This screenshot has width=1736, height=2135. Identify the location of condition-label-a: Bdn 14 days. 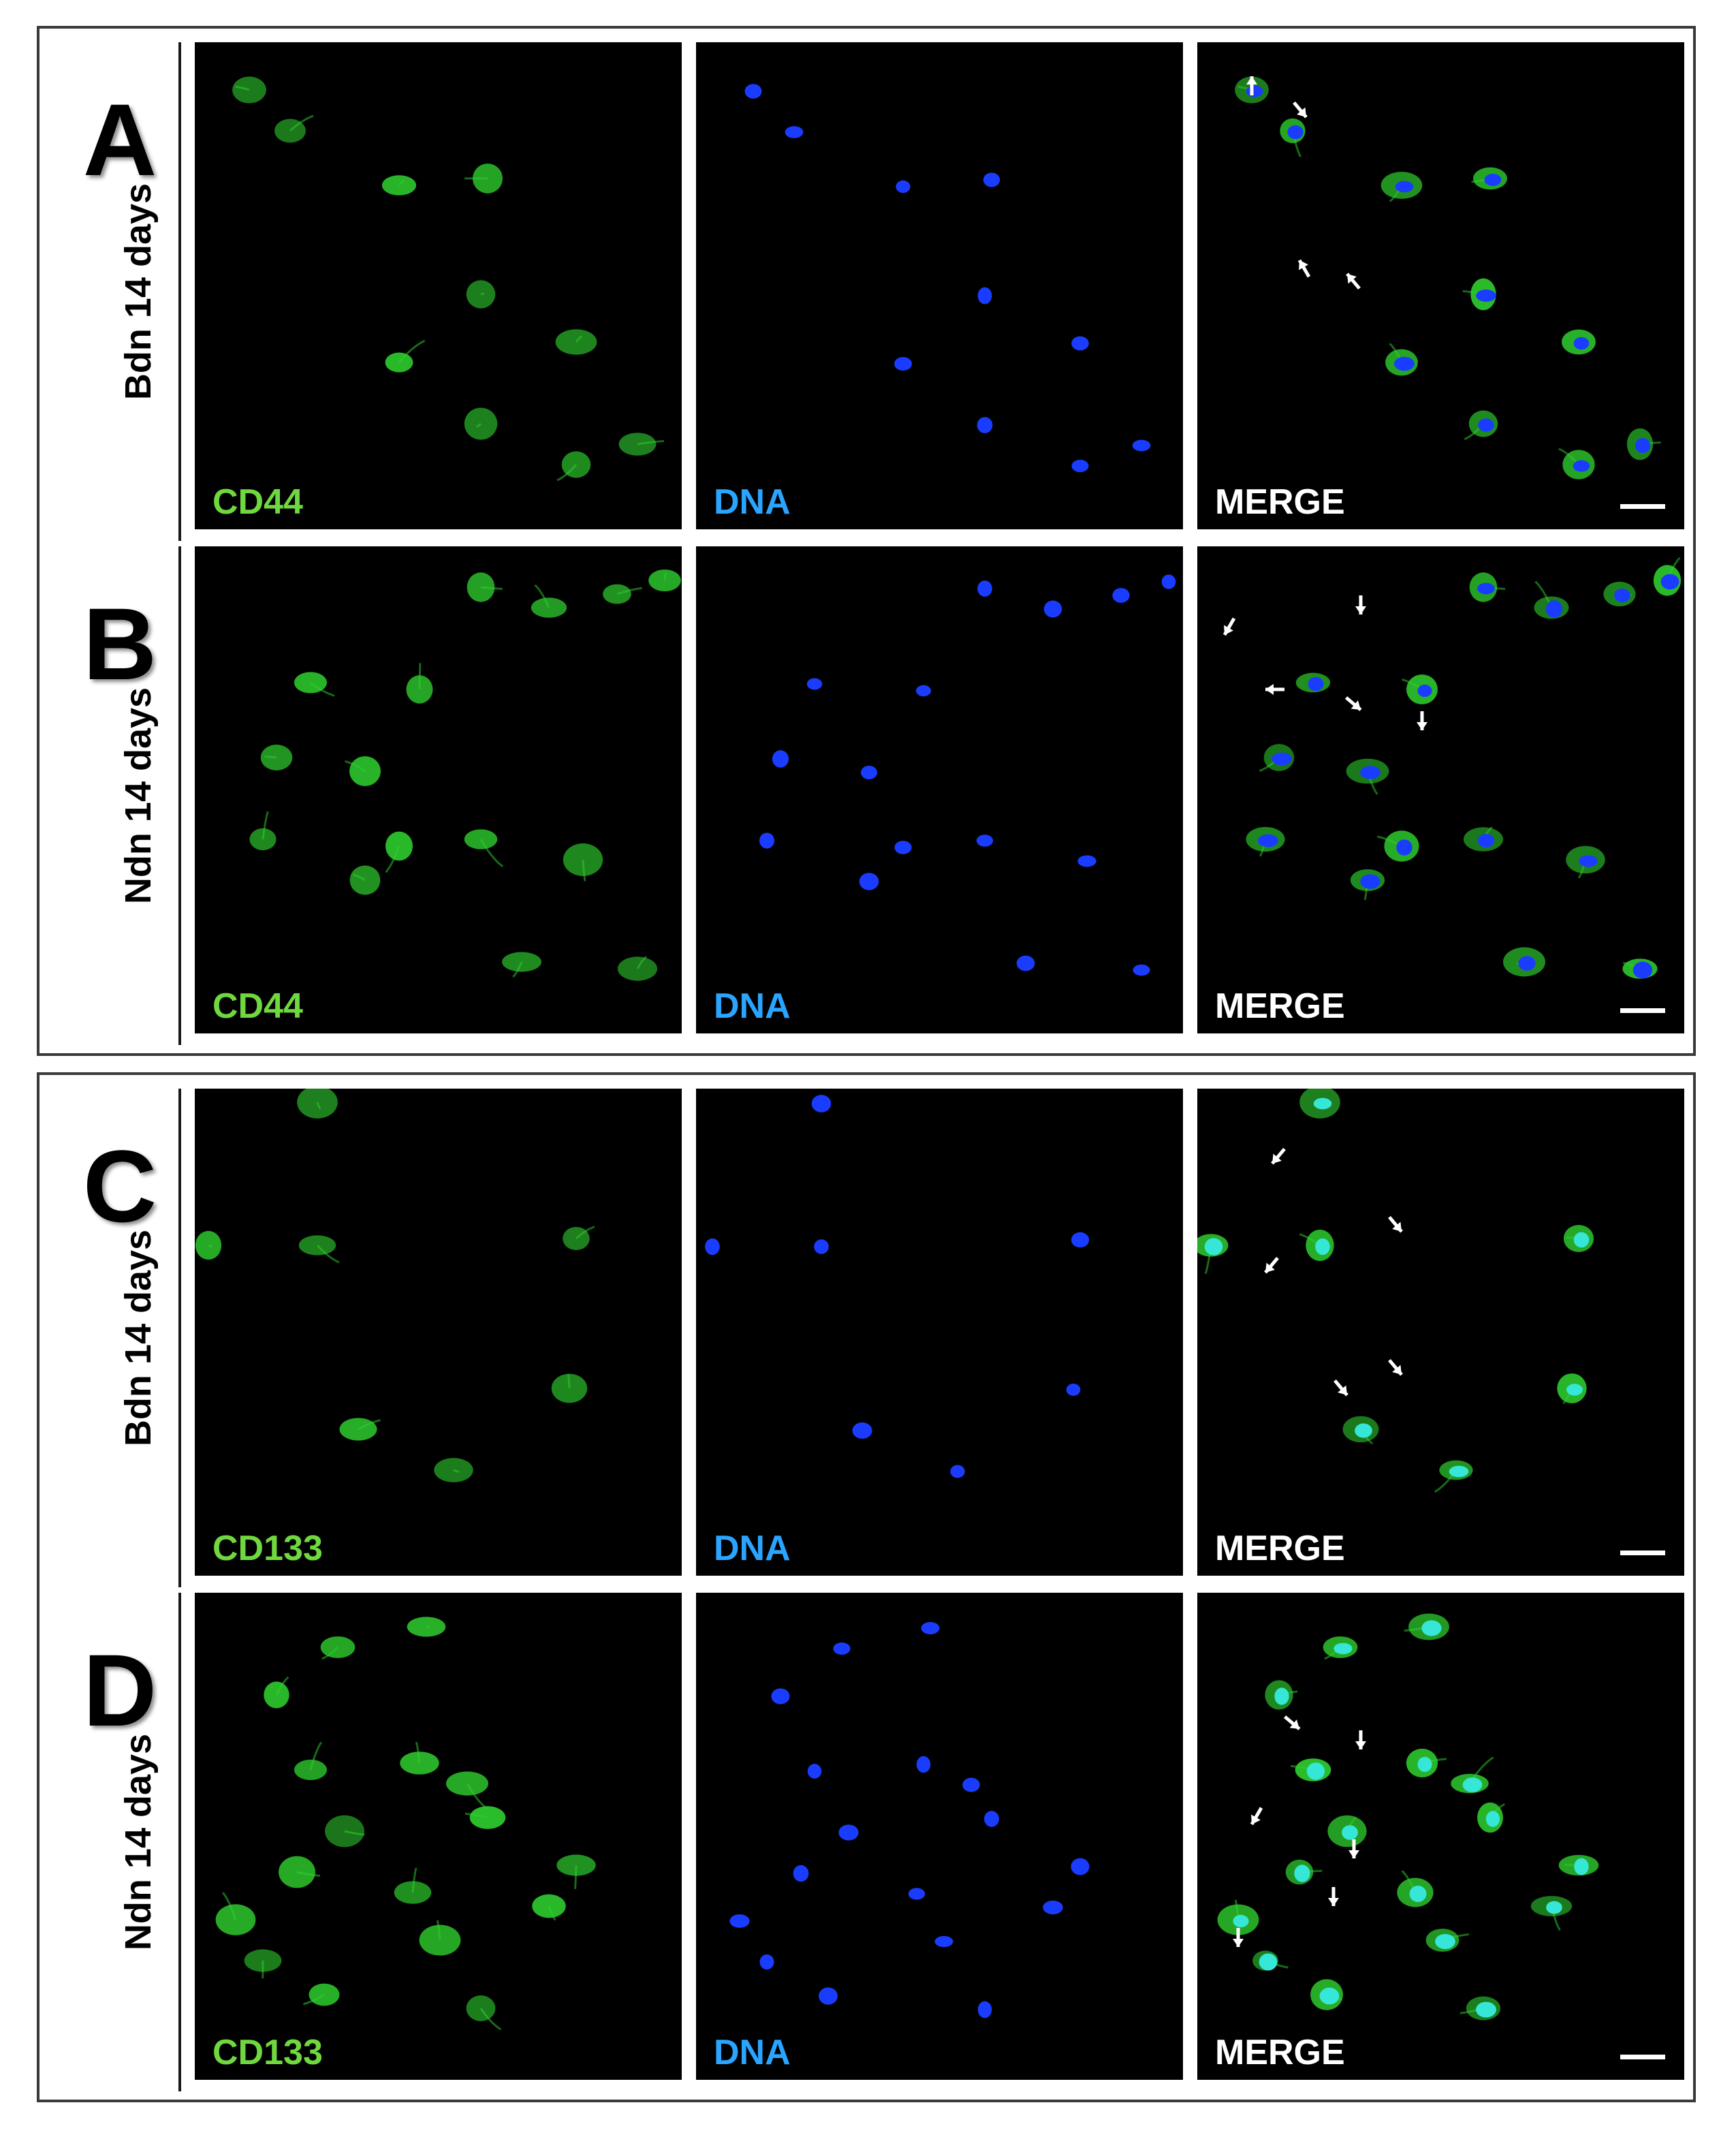
(138, 292).